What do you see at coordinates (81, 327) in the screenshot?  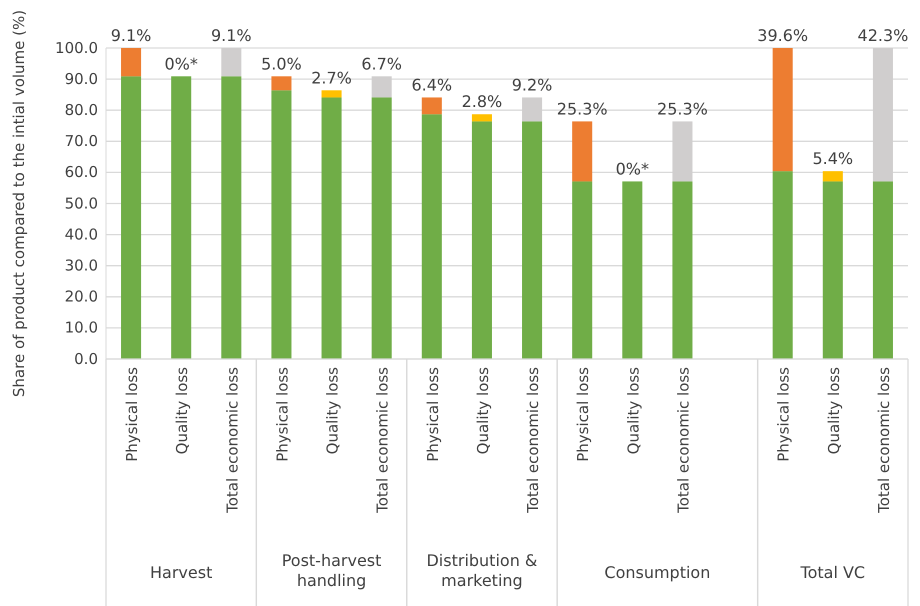 I see `y-tick-label: 10.0` at bounding box center [81, 327].